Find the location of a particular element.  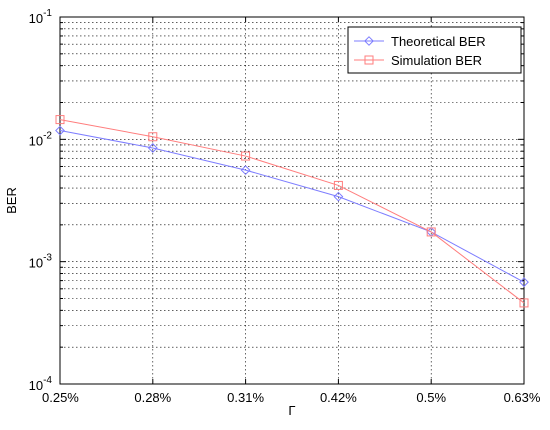

y-tick-label: 10⁻² is located at coordinates (41, 139).